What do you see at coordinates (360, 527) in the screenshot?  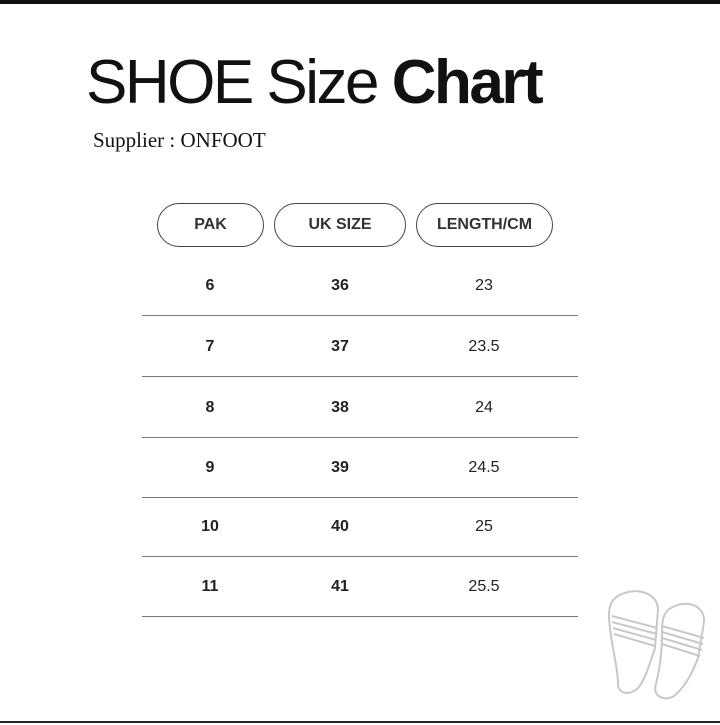 I see `table-row: 10 40 25` at bounding box center [360, 527].